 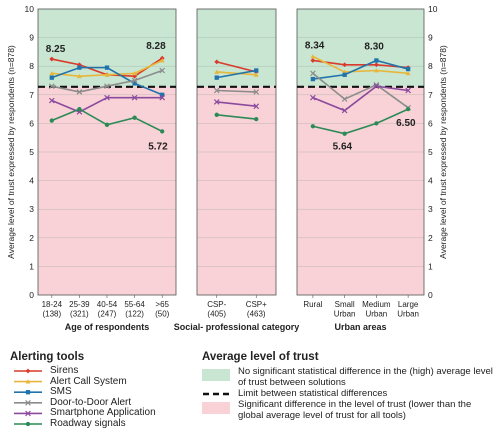 I want to click on panel-frame, so click(x=236, y=152).